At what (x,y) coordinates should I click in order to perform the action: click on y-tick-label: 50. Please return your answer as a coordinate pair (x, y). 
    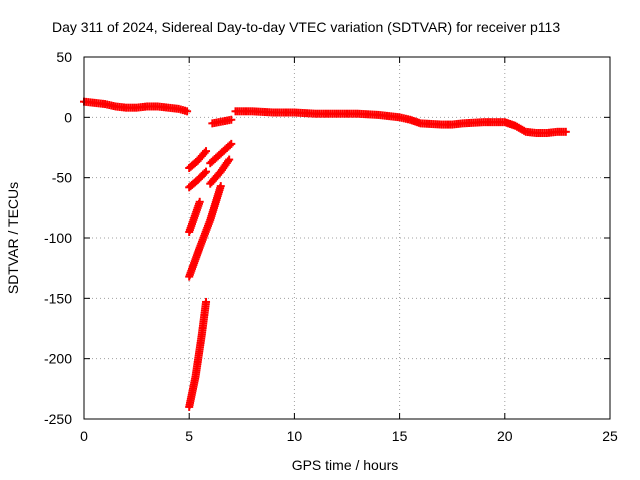
    Looking at the image, I should click on (64, 57).